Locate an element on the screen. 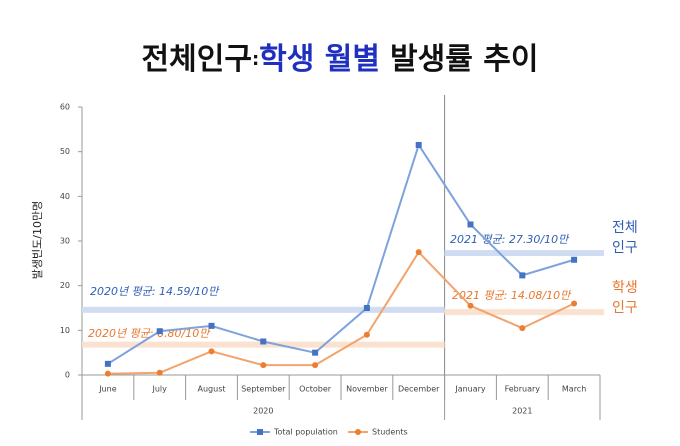  y-tick-label: 0 is located at coordinates (67, 375).